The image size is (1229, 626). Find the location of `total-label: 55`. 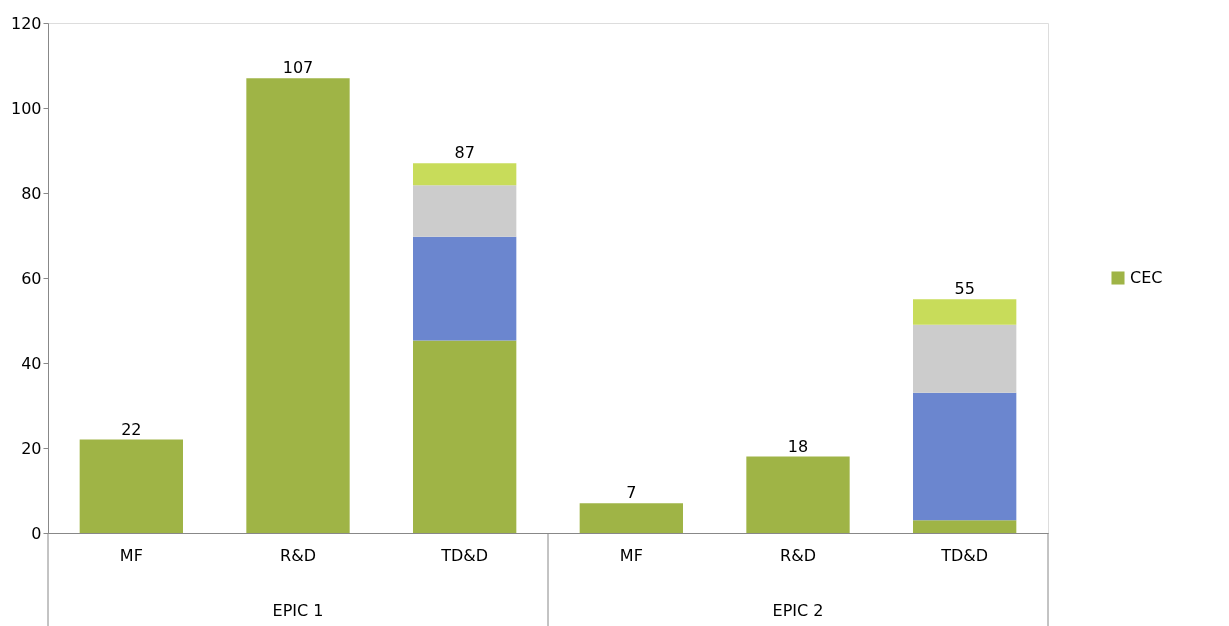

total-label: 55 is located at coordinates (964, 289).